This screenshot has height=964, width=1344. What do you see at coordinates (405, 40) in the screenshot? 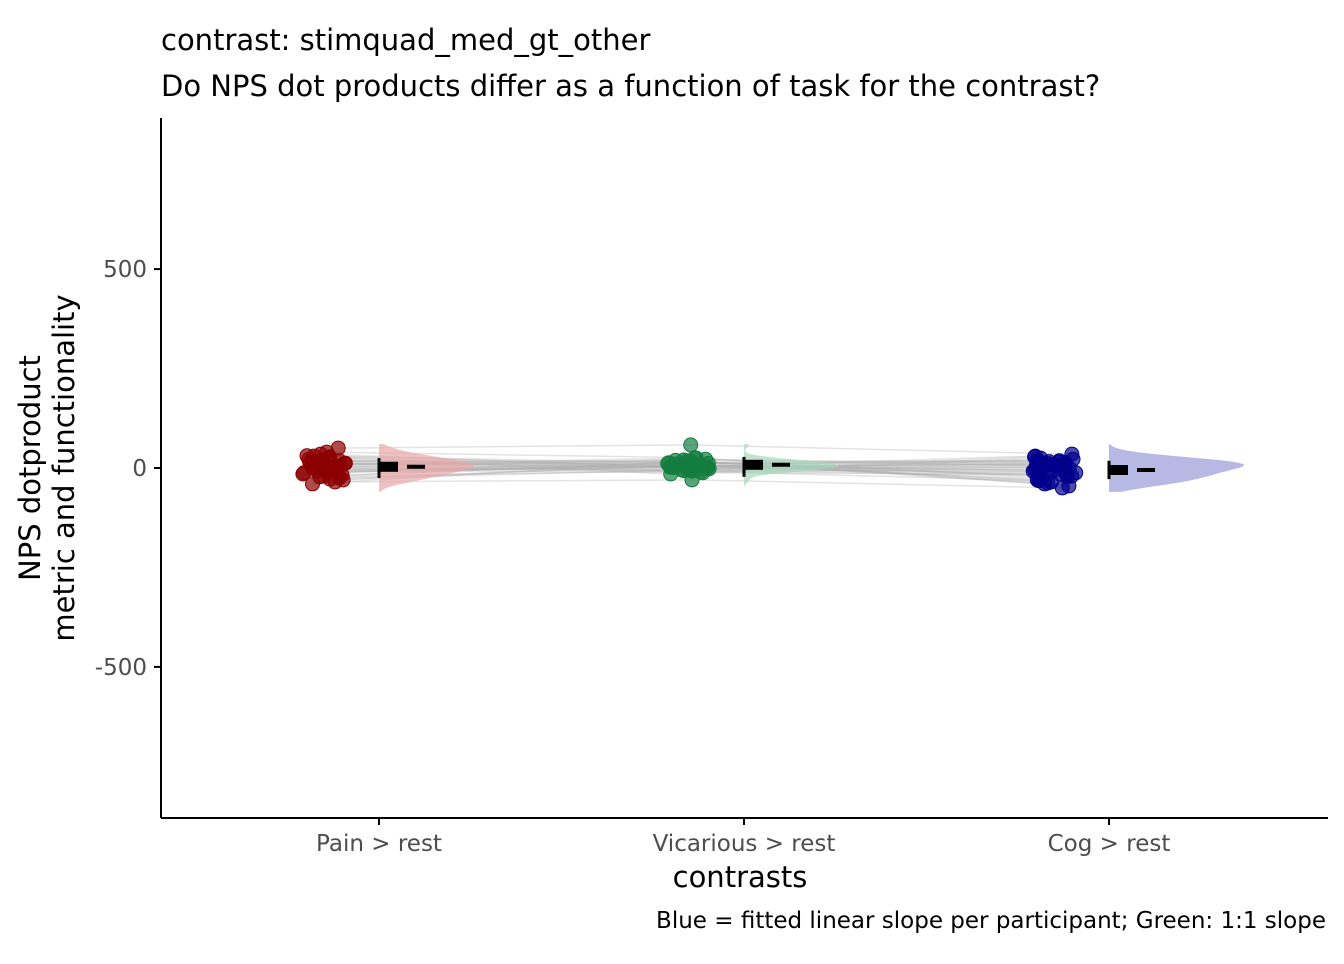
I see `chart-title: contrast: stimquad_med_gt_other` at bounding box center [405, 40].